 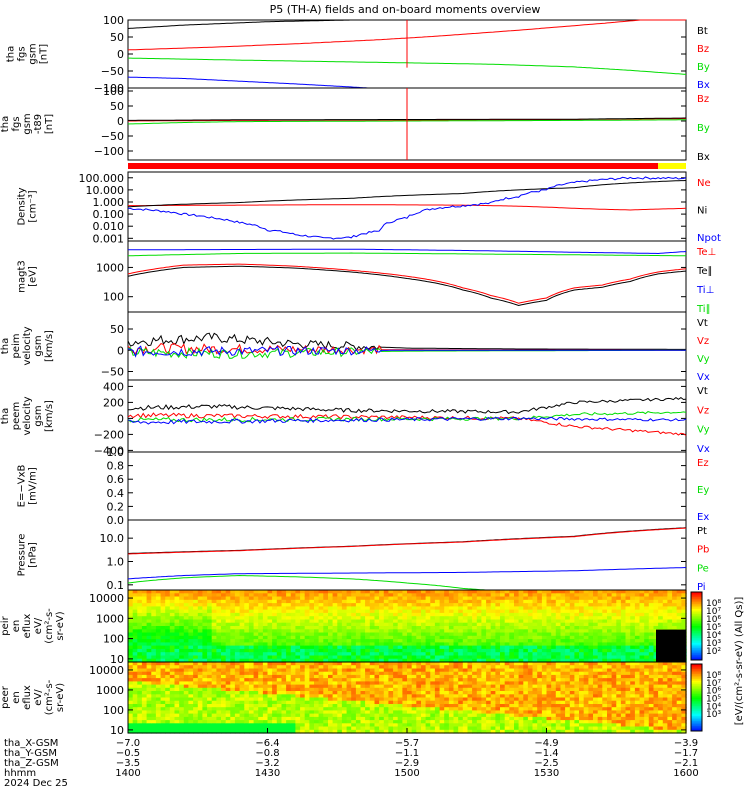 I want to click on series-line-Ni, so click(x=407, y=194).